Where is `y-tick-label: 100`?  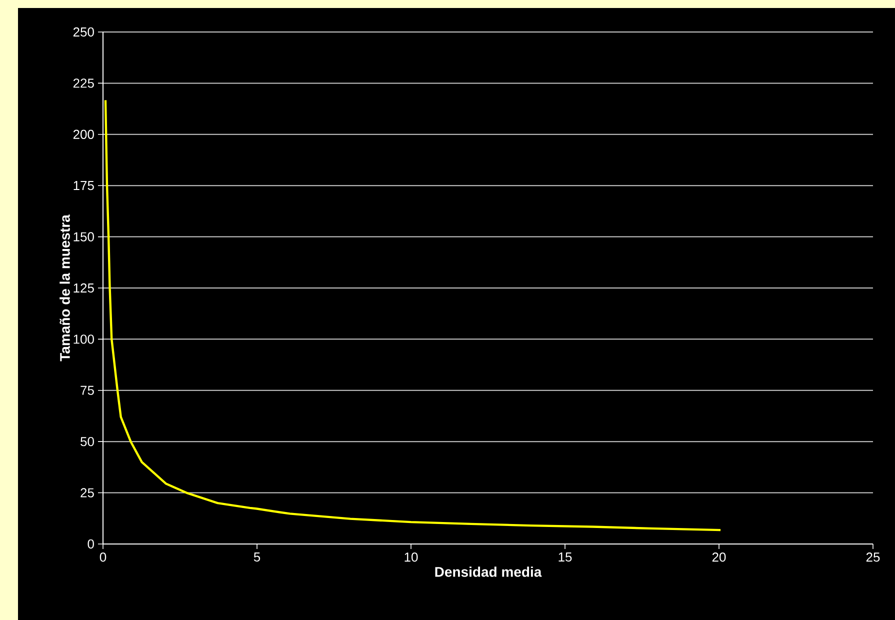 y-tick-label: 100 is located at coordinates (84, 339).